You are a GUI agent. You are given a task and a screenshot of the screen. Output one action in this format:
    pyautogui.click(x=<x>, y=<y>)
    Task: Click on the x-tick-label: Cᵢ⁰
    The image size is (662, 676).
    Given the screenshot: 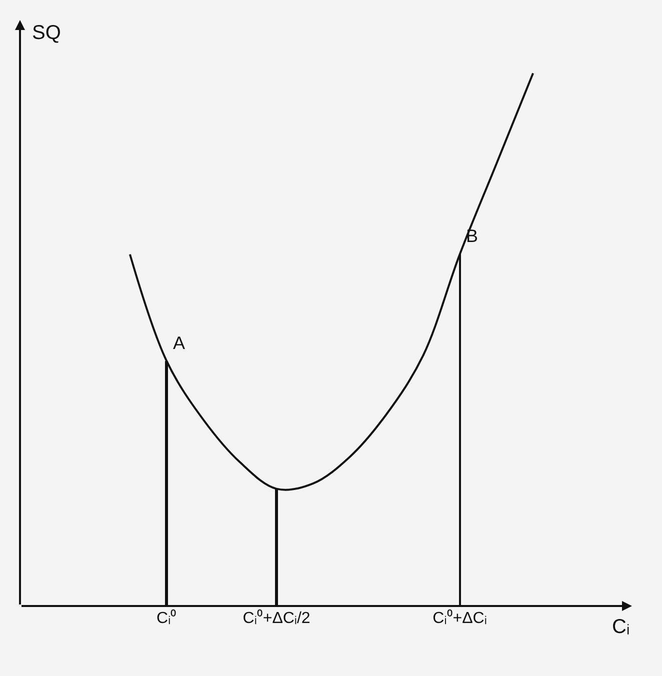 What is the action you would take?
    pyautogui.click(x=166, y=618)
    